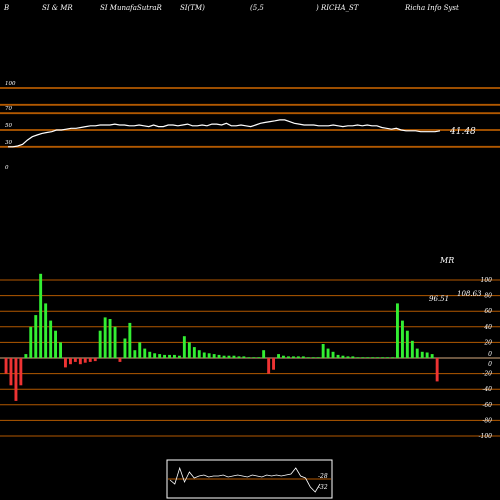 This screenshot has width=500, height=500. Describe the element at coordinates (486, 436) in the screenshot. I see `mrsi-tick-label-11: -100` at that location.